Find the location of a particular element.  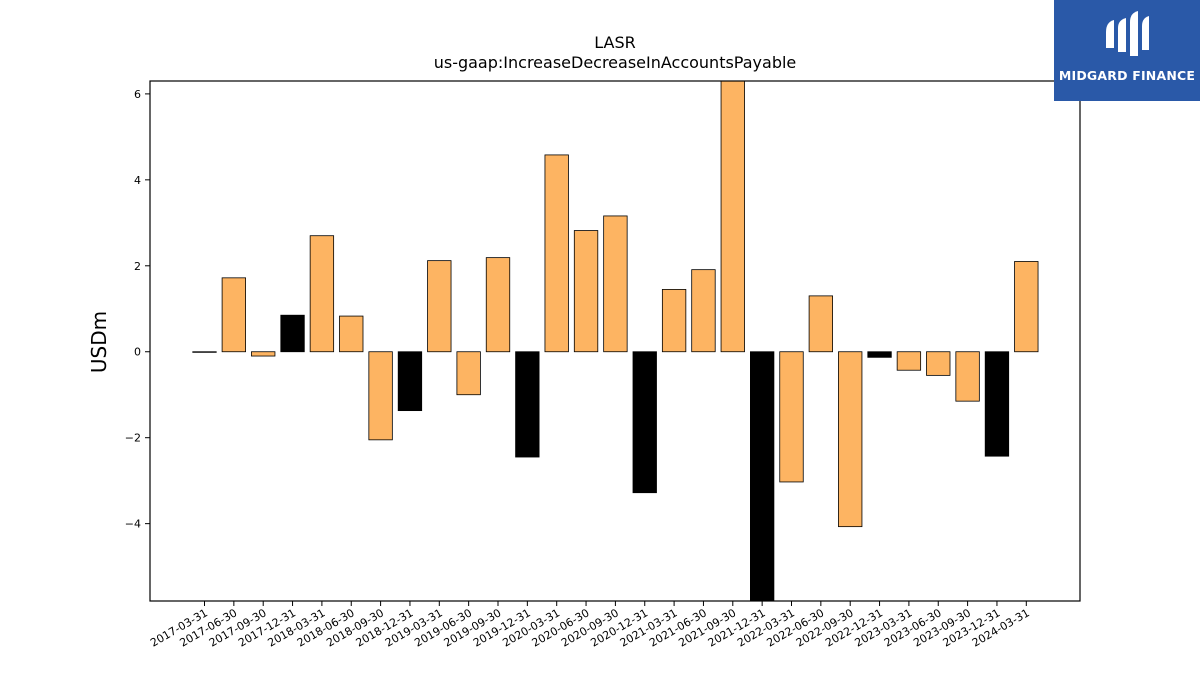

y-tick-label: −2 is located at coordinates (133, 438).